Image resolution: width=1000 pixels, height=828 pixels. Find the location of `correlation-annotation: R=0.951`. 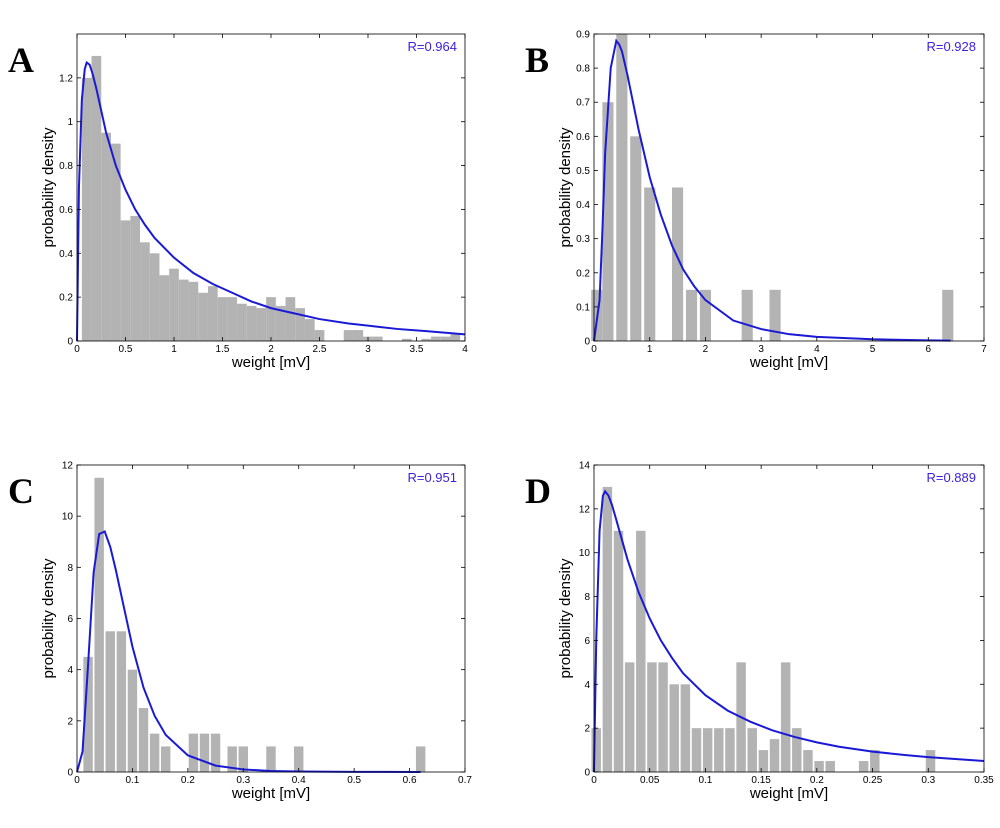

correlation-annotation: R=0.951 is located at coordinates (432, 477).